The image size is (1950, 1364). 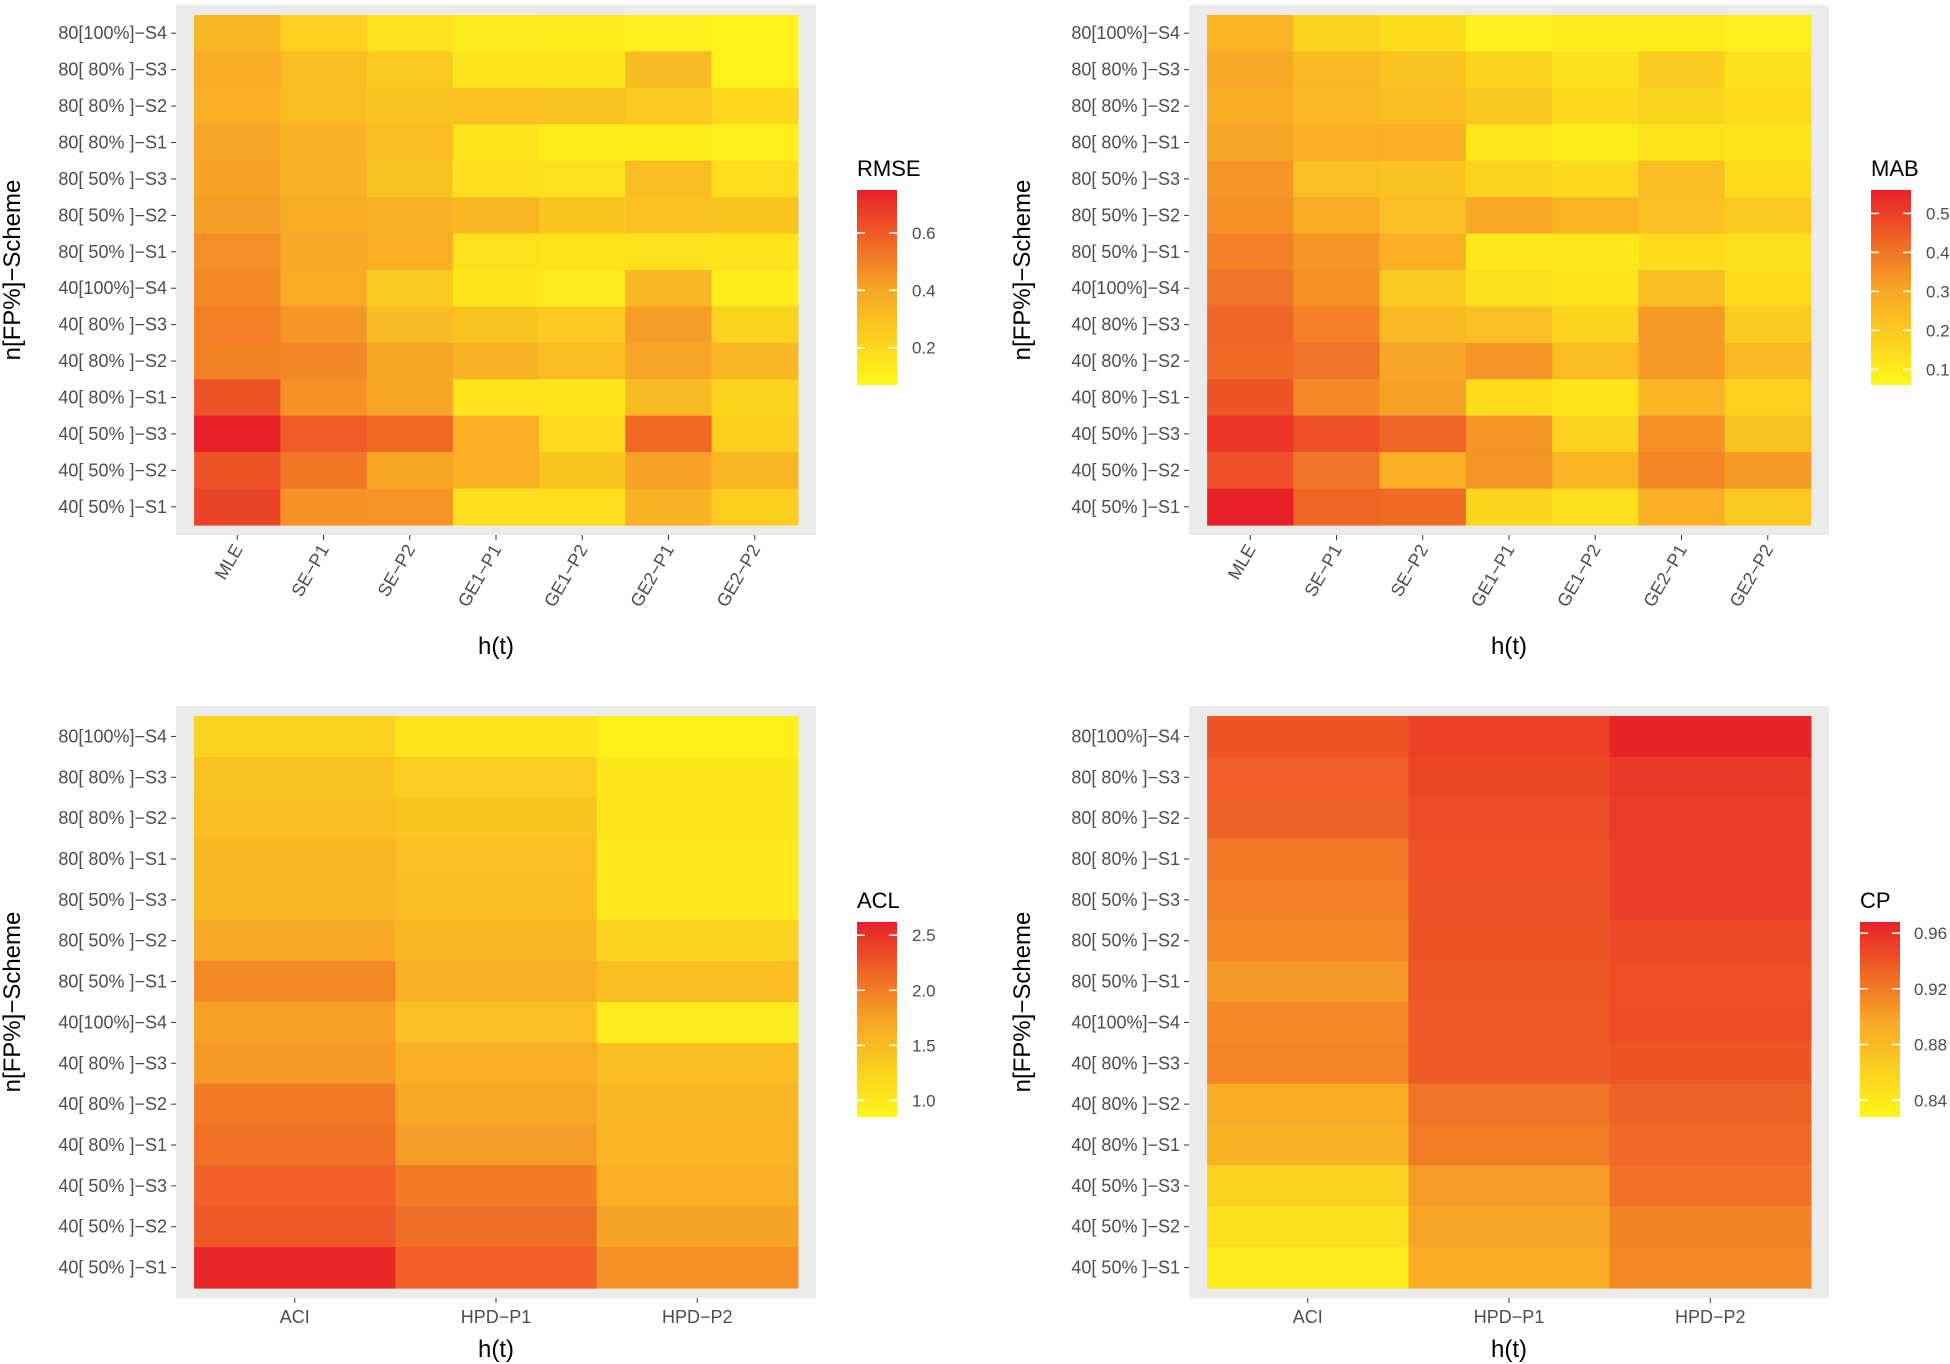 I want to click on heatmap-cell: 80[ 80% ]−S2 / HPD−P2: 0.952, so click(x=1710, y=818).